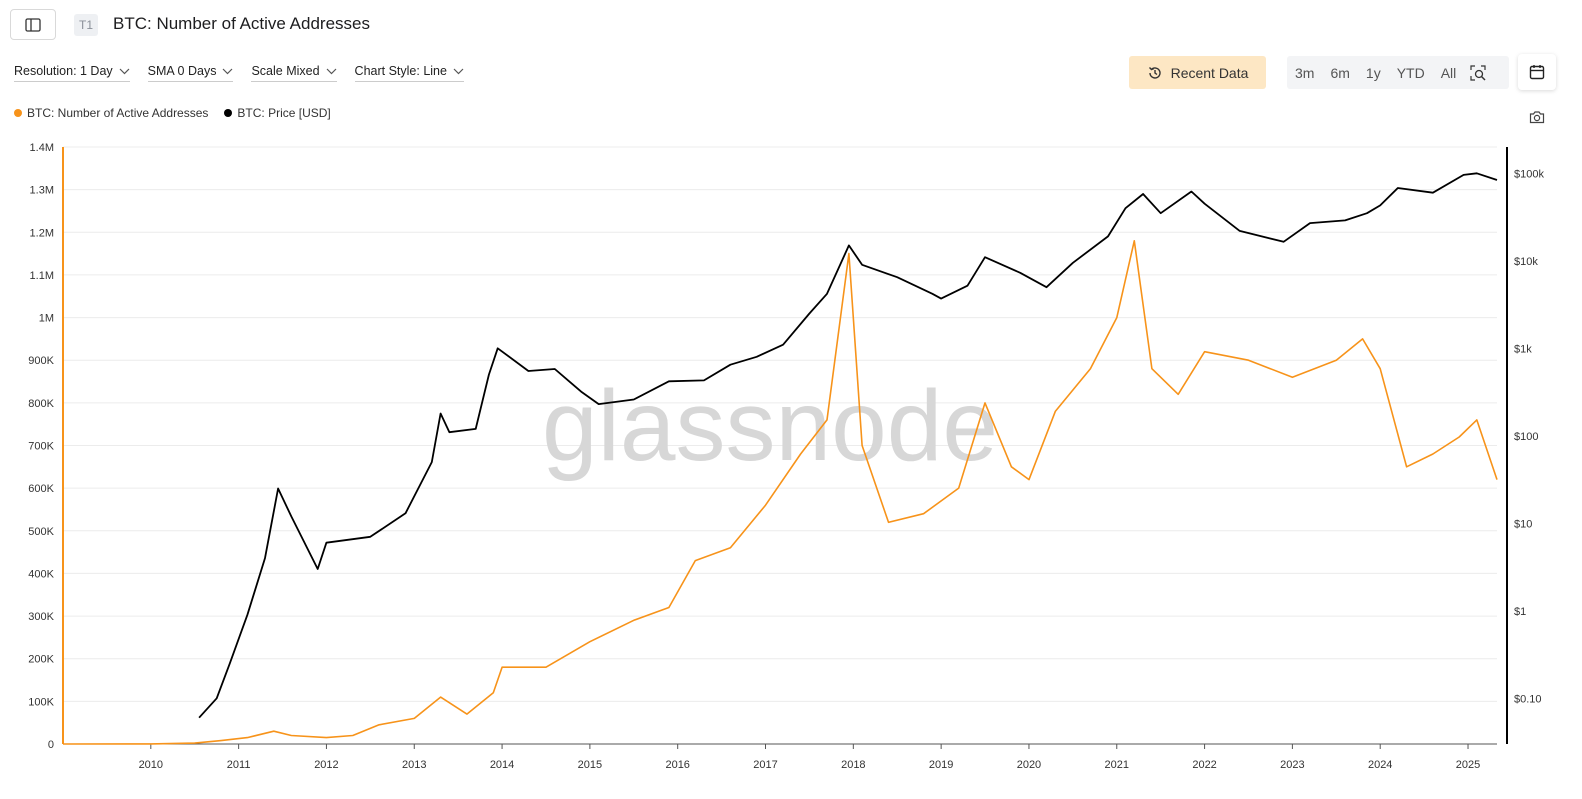 Image resolution: width=1582 pixels, height=799 pixels. What do you see at coordinates (1204, 765) in the screenshot?
I see `x-tick-label: 2022` at bounding box center [1204, 765].